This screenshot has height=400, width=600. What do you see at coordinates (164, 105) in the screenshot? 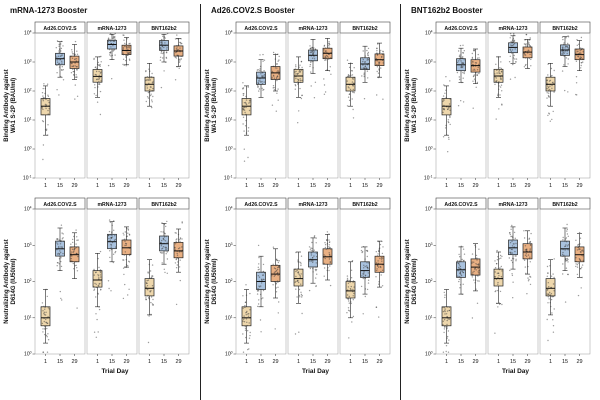
I see `subpanel-BNT162b2: BNT162b2 1 15 29` at bounding box center [164, 105].